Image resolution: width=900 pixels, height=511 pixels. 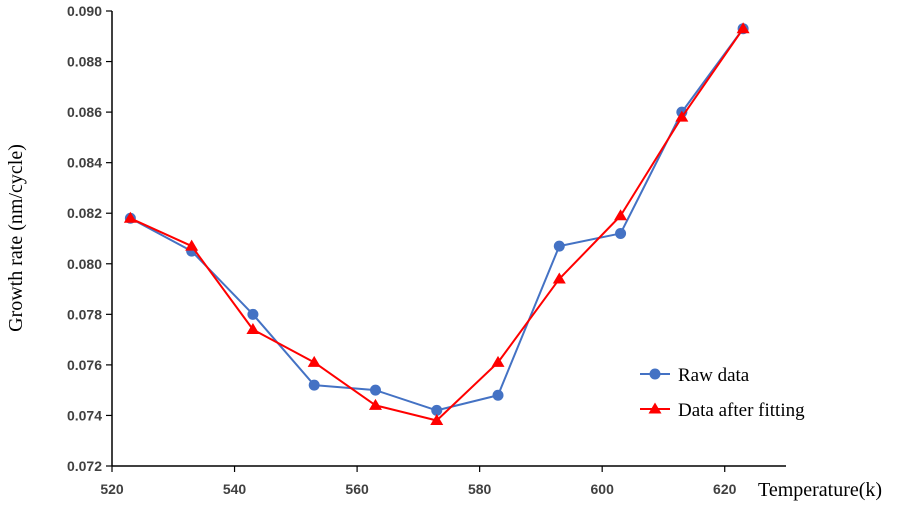 I want to click on y-tick-label: 0.088, so click(x=84, y=62).